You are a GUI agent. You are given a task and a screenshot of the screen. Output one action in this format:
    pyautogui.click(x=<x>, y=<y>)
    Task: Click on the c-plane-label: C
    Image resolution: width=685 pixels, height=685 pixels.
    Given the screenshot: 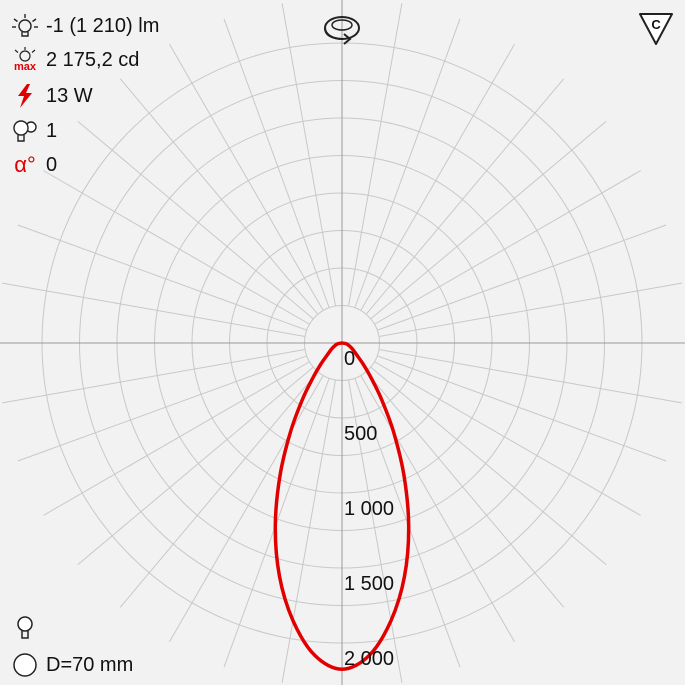 What is the action you would take?
    pyautogui.click(x=656, y=24)
    